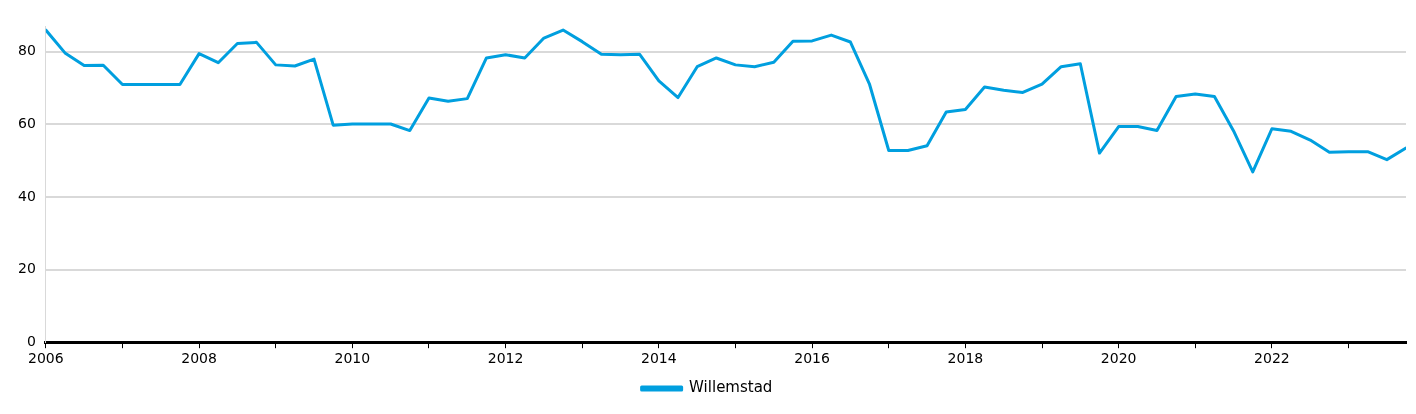 The width and height of the screenshot is (1416, 414). What do you see at coordinates (45, 358) in the screenshot?
I see `x-tick-label: 2006` at bounding box center [45, 358].